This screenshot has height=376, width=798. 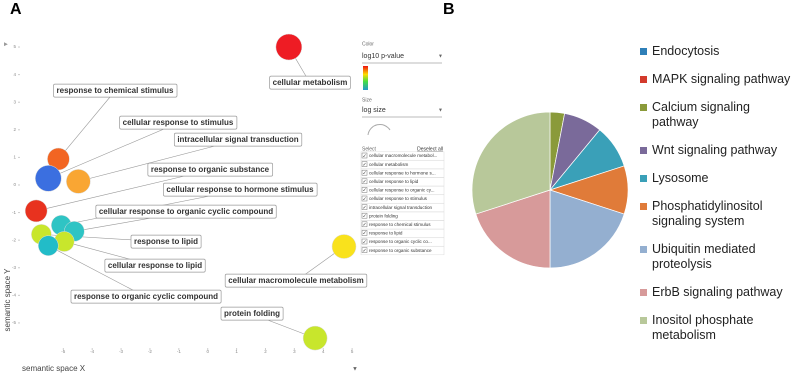 I want to click on legend-label: ErbB signaling pathway, so click(x=717, y=292).